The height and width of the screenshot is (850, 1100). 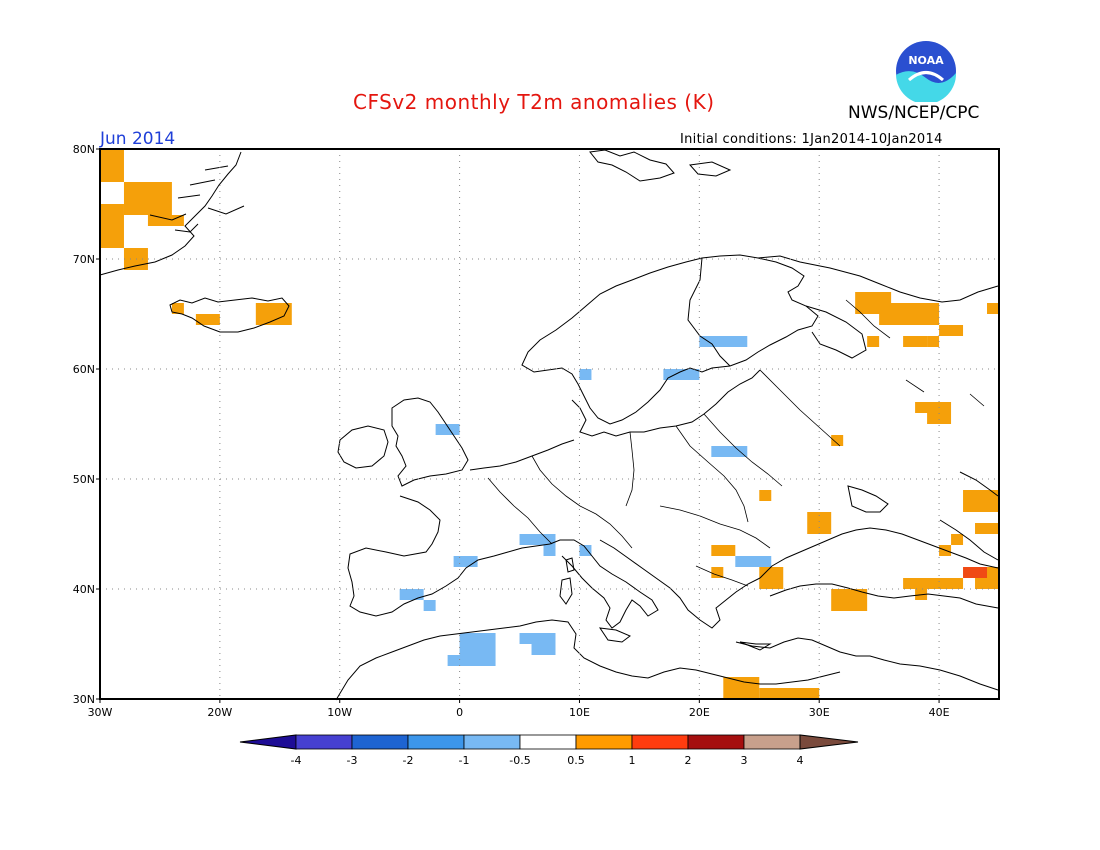 What do you see at coordinates (829, 742) in the screenshot?
I see `colorbar-arrow-high` at bounding box center [829, 742].